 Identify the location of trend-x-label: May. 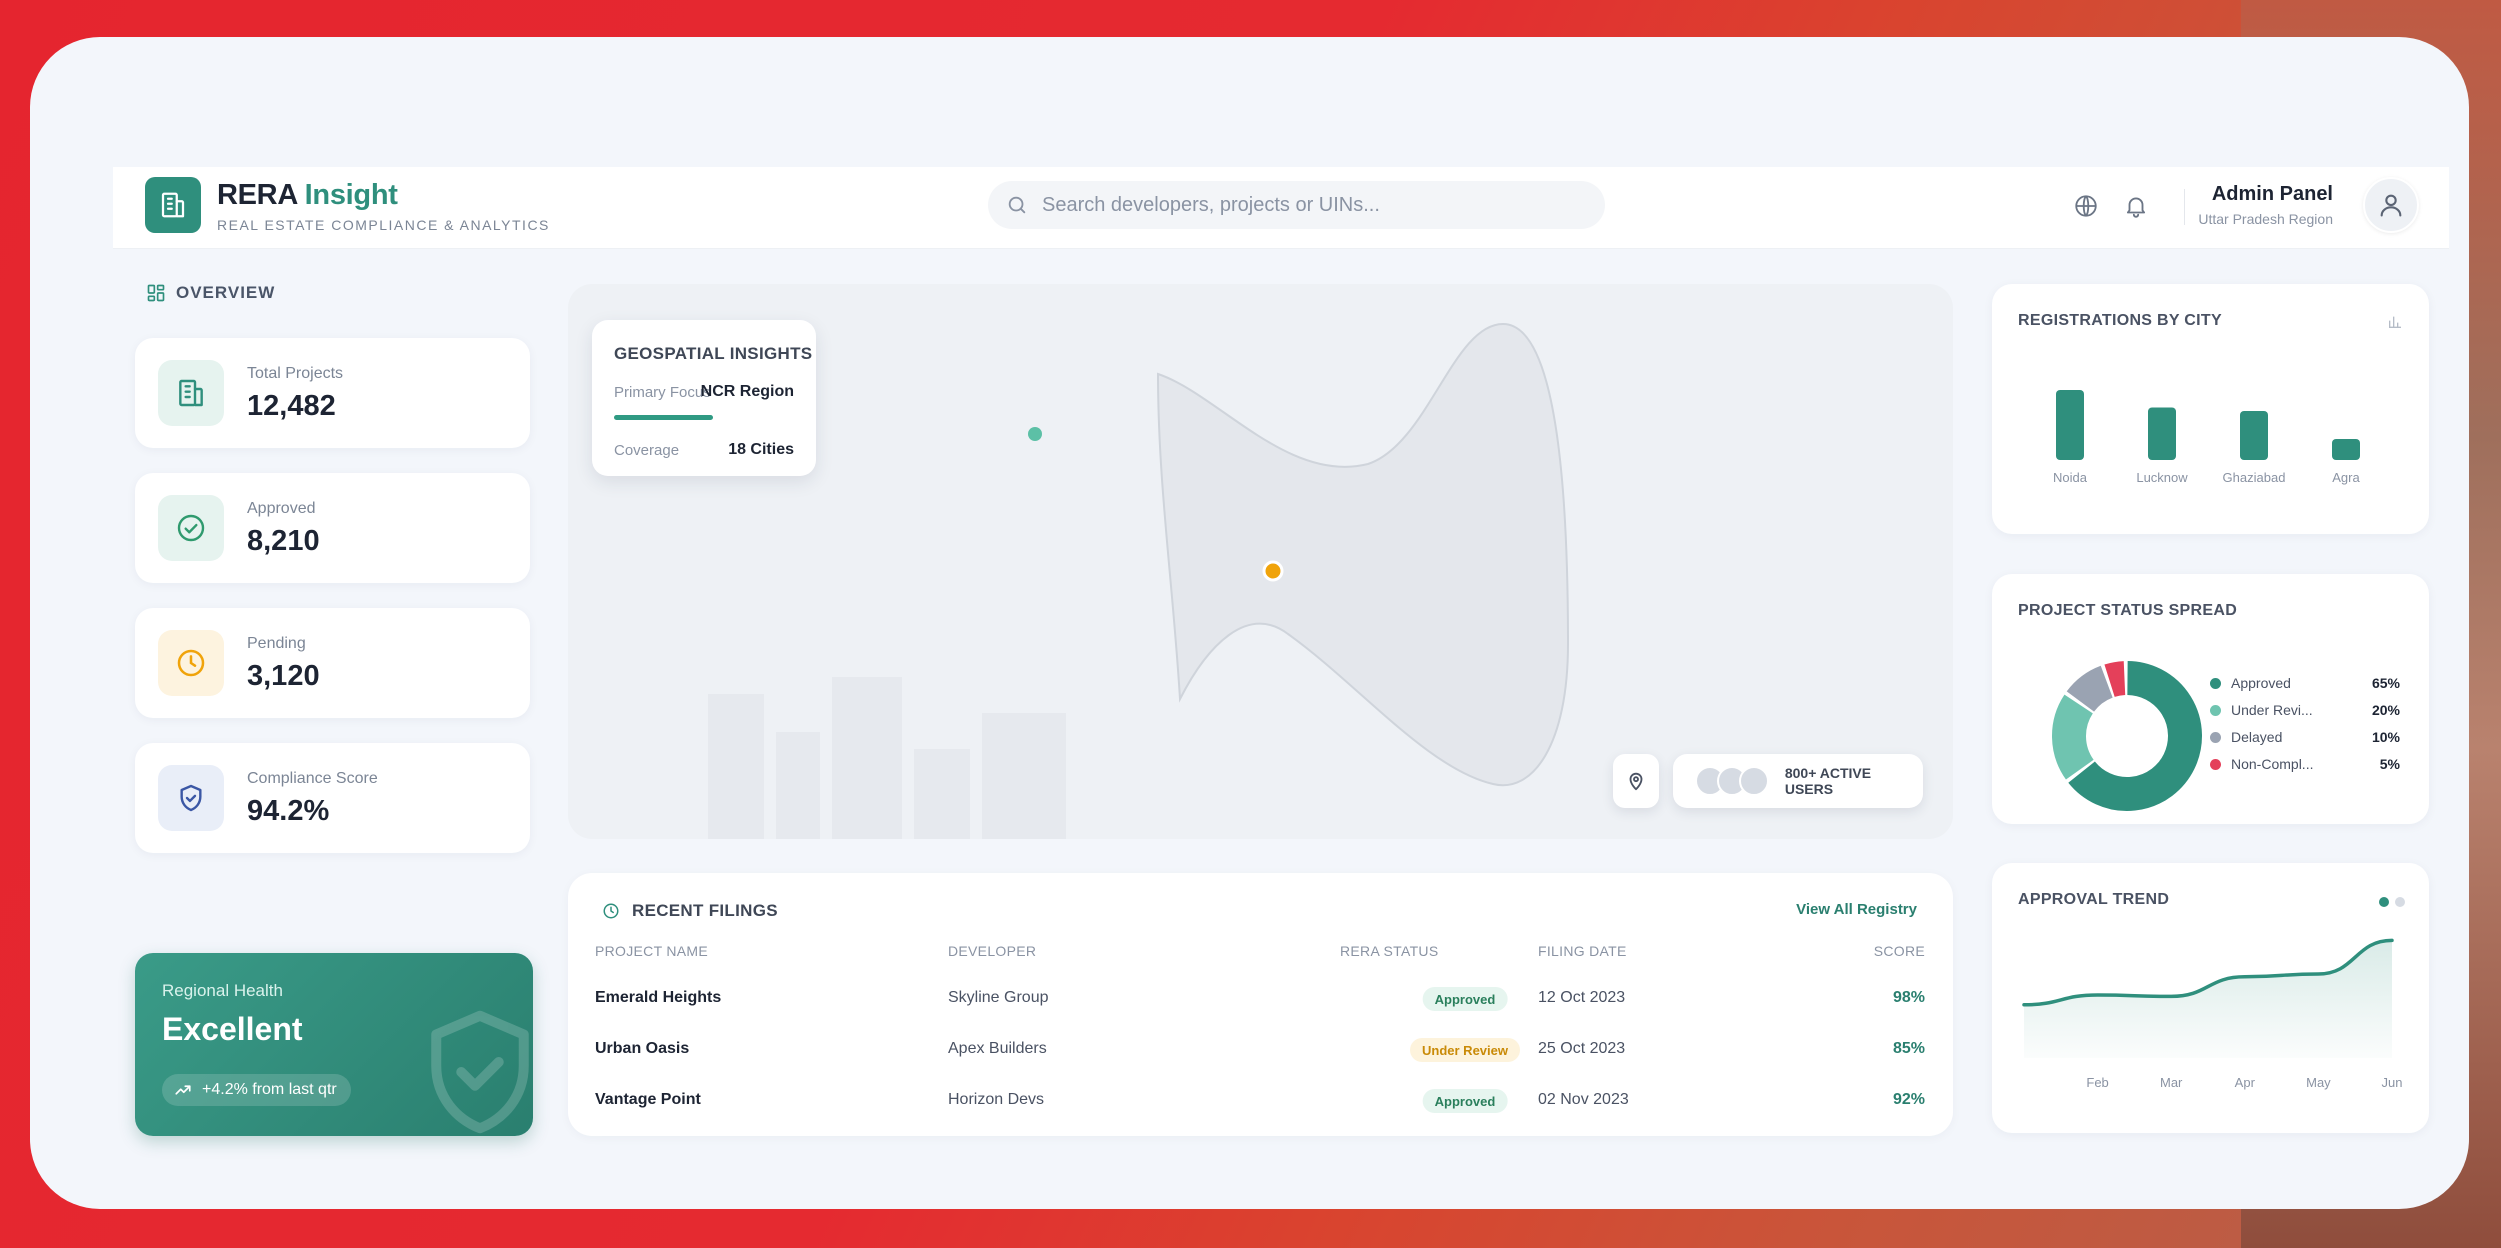
(2318, 1082).